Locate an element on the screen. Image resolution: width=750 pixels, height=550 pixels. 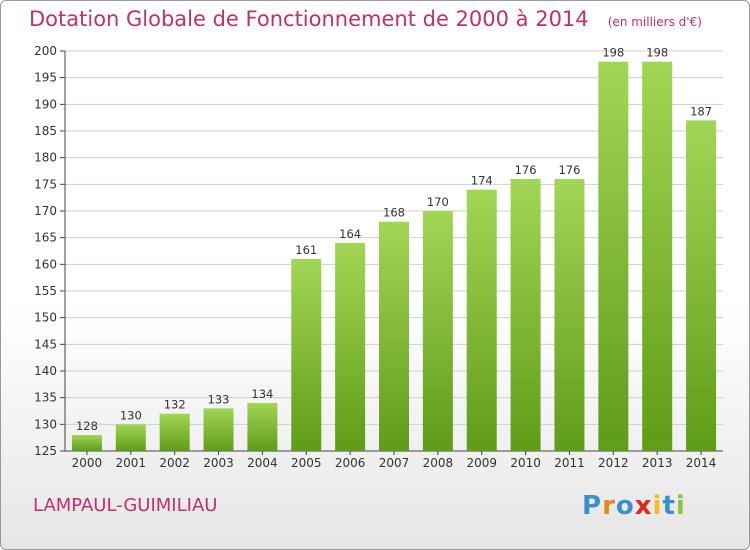
data-label-2000: 128 is located at coordinates (87, 426).